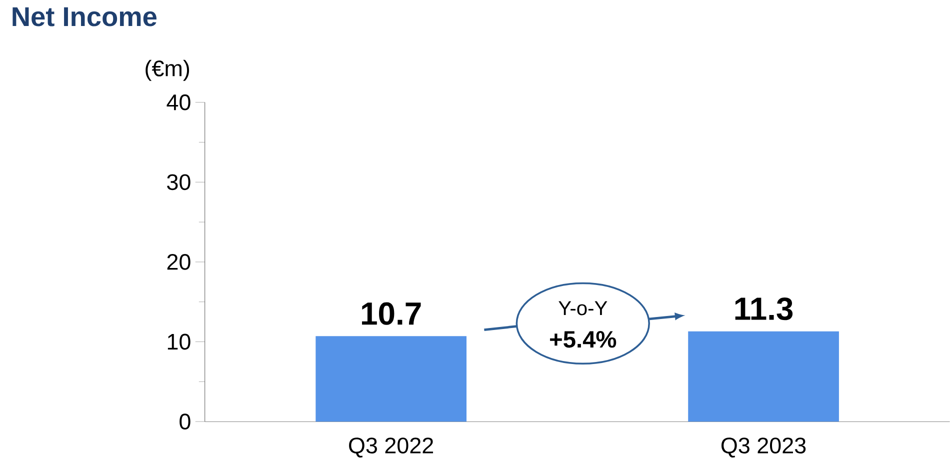 This screenshot has height=465, width=950. What do you see at coordinates (391, 448) in the screenshot?
I see `x-tick-label: Q3 2022` at bounding box center [391, 448].